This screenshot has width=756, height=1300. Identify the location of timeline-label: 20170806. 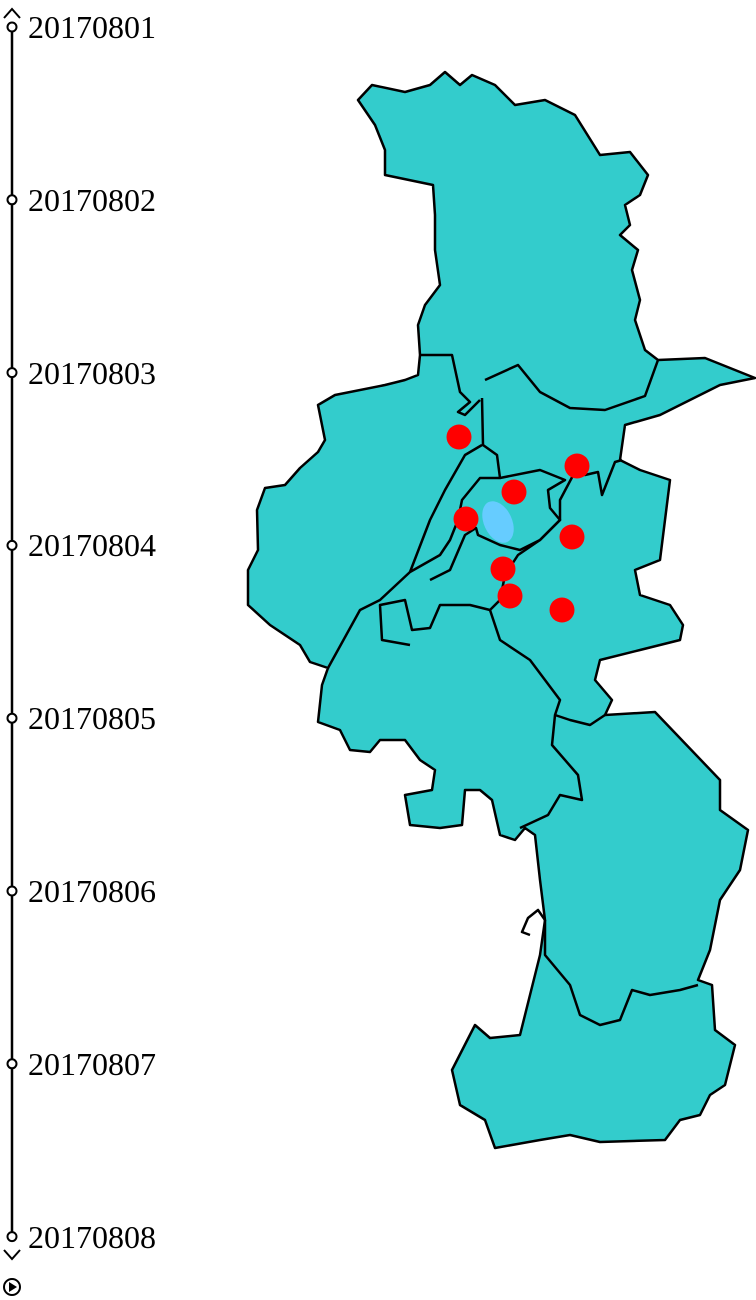
(92, 891).